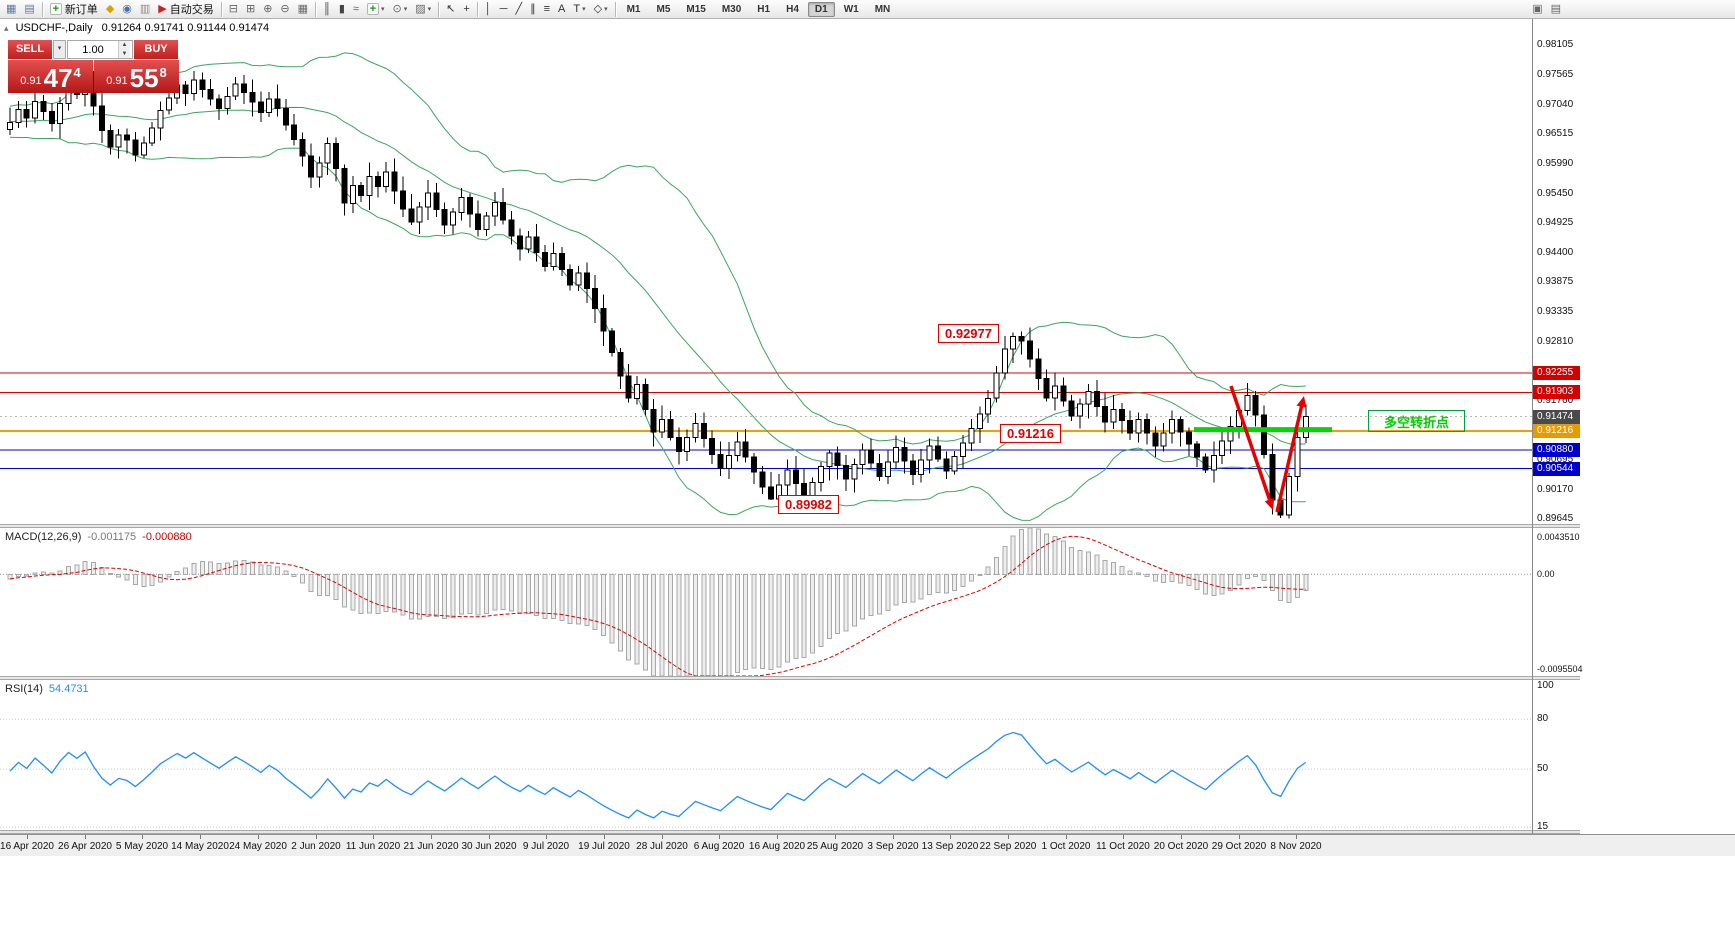 This screenshot has height=939, width=1735. Describe the element at coordinates (766, 421) in the screenshot. I see `horizontal-level-lines` at that location.